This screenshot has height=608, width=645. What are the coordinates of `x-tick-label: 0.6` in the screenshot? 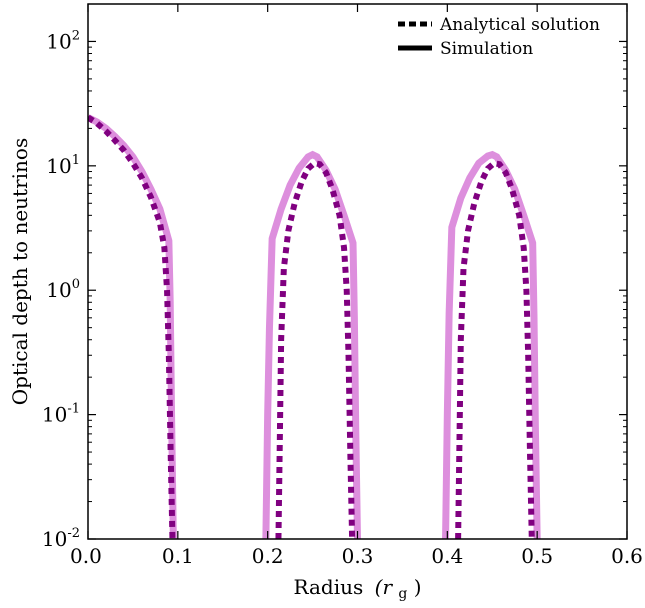 It's located at (627, 556).